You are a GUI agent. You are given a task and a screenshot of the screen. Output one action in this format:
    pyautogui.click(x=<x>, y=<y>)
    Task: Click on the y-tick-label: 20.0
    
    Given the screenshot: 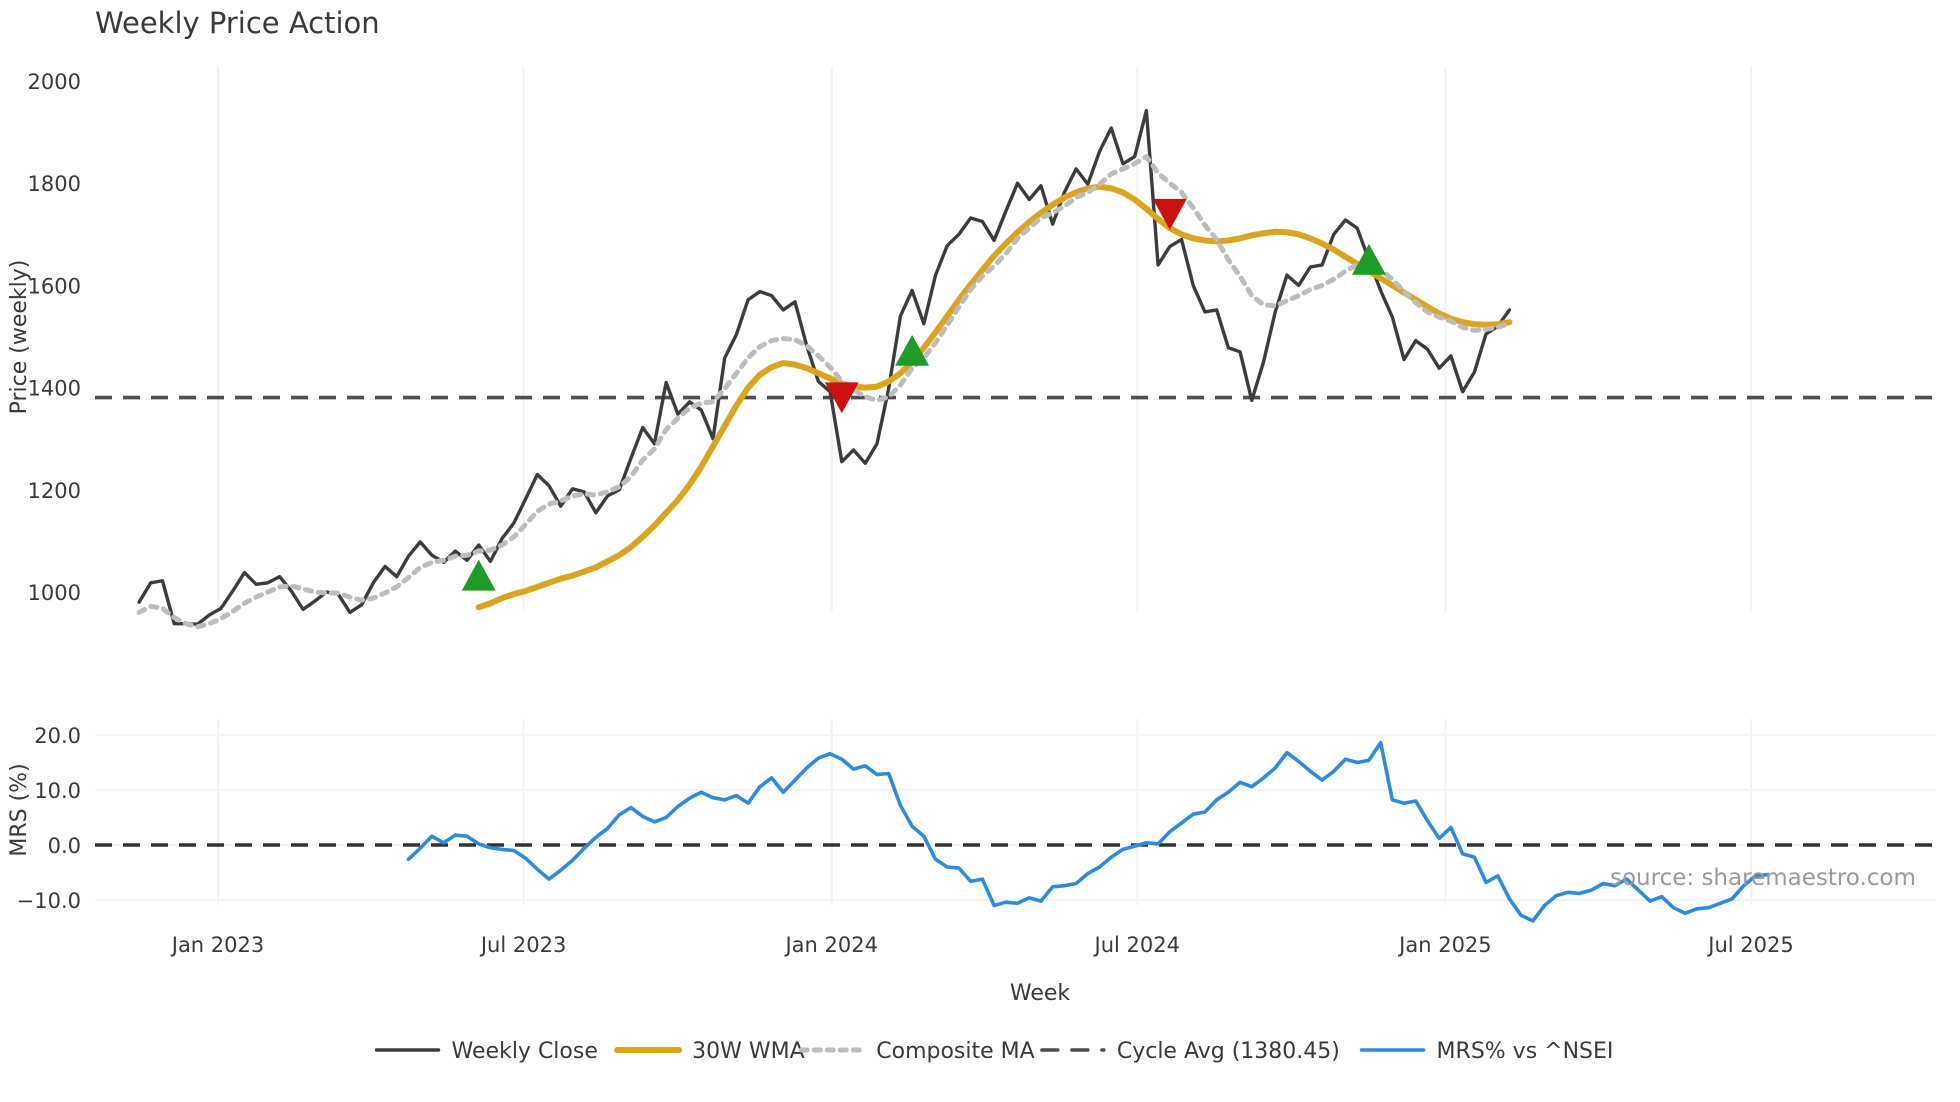 What is the action you would take?
    pyautogui.click(x=57, y=736)
    